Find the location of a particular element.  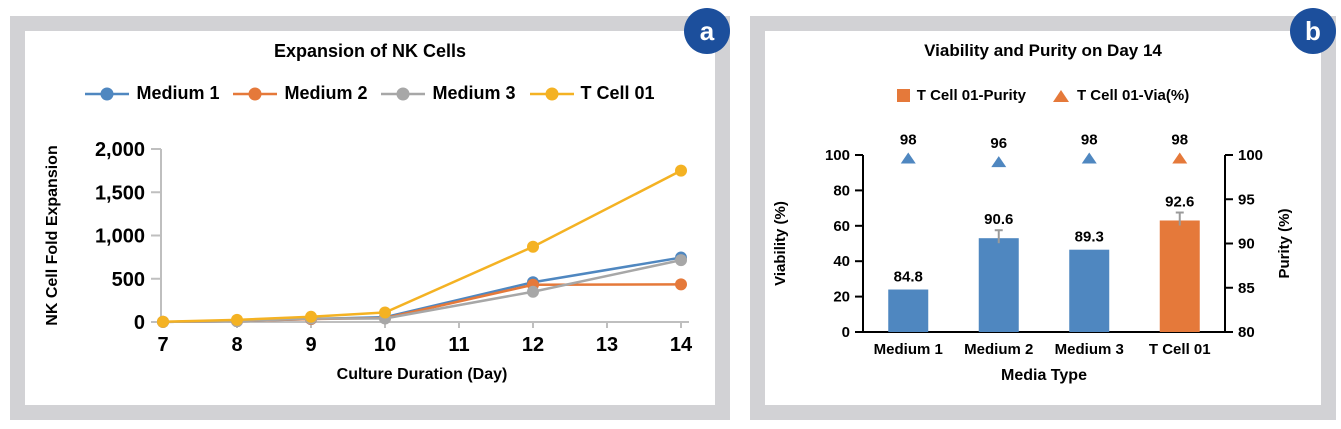

right-tick-label: 80 is located at coordinates (1246, 332).